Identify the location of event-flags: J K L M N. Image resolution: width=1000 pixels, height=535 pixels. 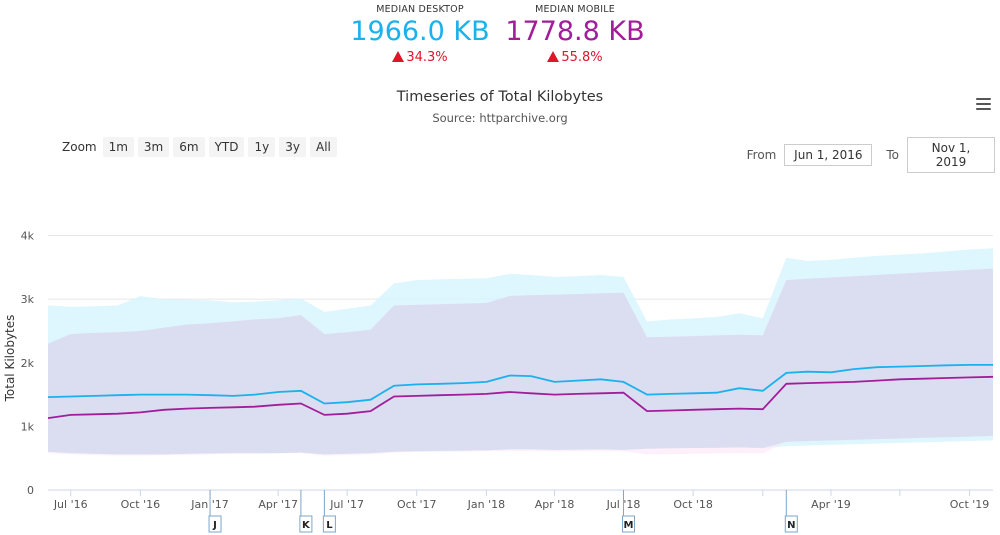
(503, 511).